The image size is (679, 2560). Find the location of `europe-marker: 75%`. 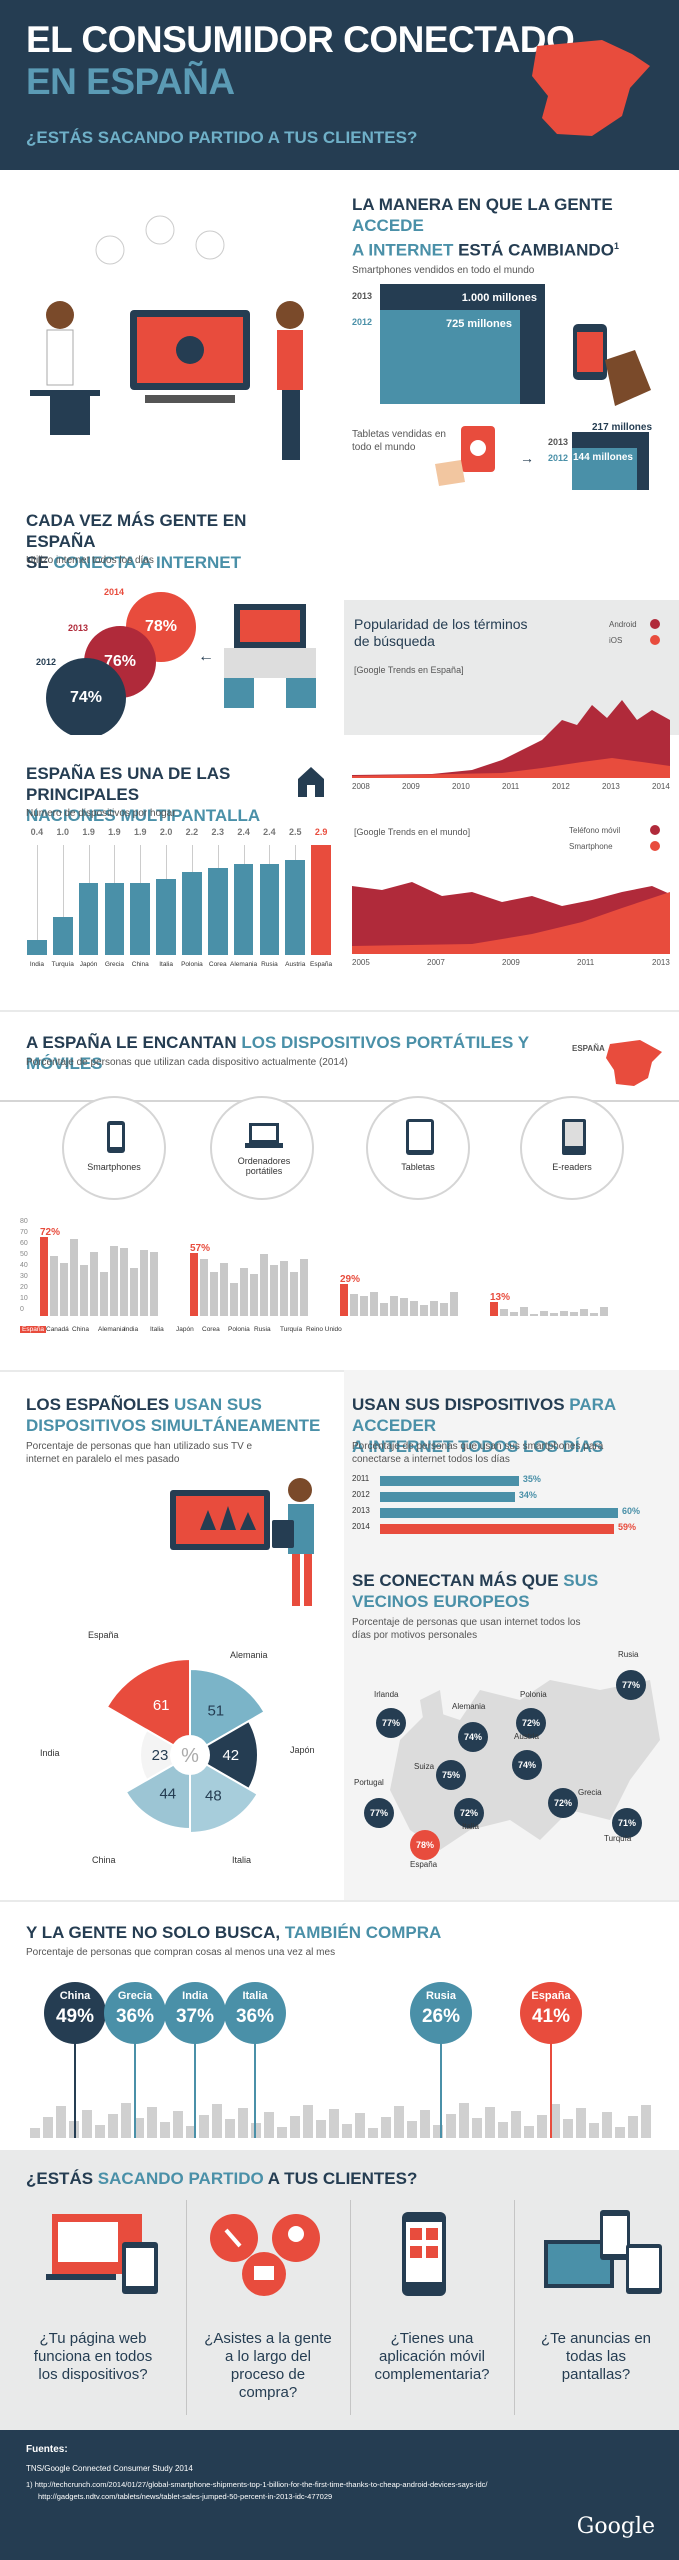

europe-marker: 75% is located at coordinates (451, 1775).